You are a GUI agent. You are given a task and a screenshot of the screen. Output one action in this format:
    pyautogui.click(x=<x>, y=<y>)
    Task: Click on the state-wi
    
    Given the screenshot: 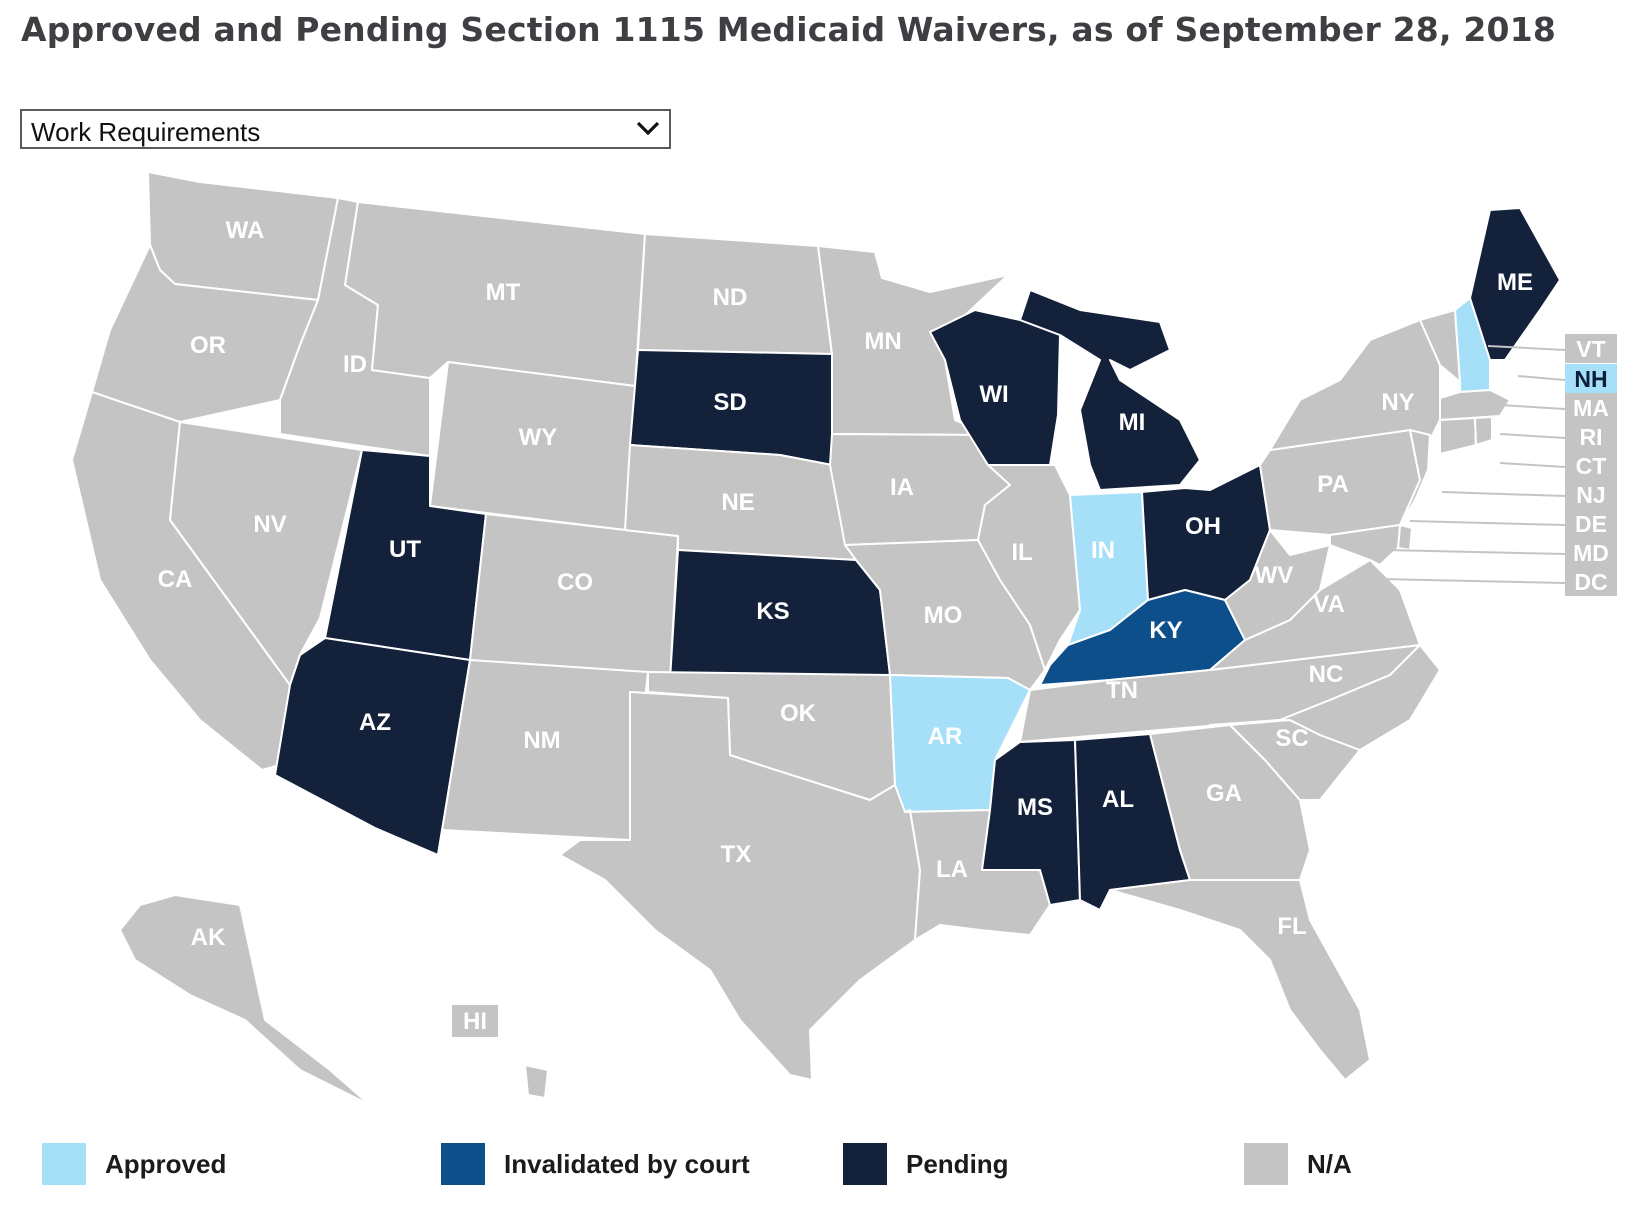 What is the action you would take?
    pyautogui.click(x=995, y=387)
    